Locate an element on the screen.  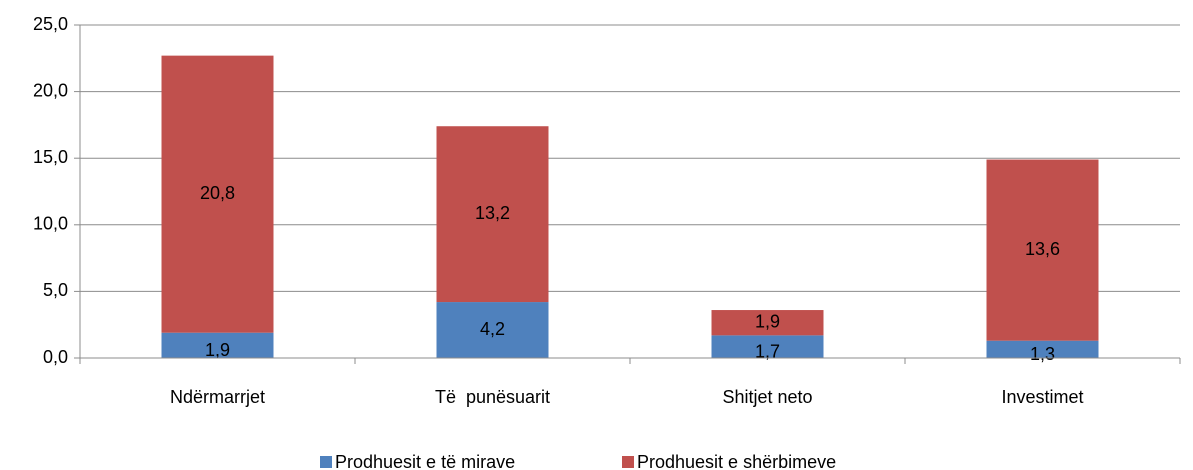
y-tick-label: 0,0 is located at coordinates (55, 357).